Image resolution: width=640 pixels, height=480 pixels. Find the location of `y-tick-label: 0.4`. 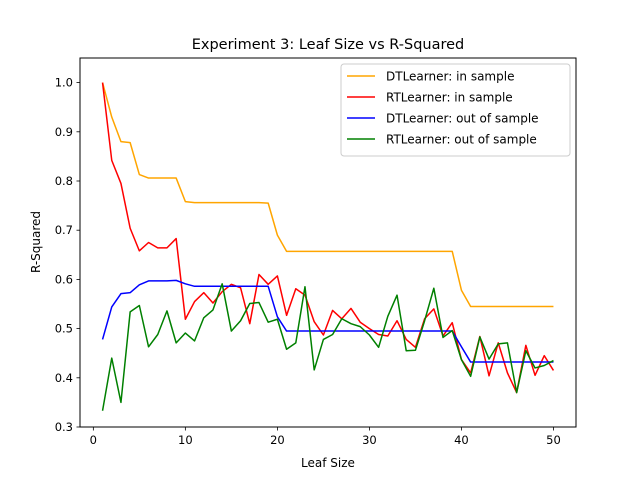

y-tick-label: 0.4 is located at coordinates (64, 378).